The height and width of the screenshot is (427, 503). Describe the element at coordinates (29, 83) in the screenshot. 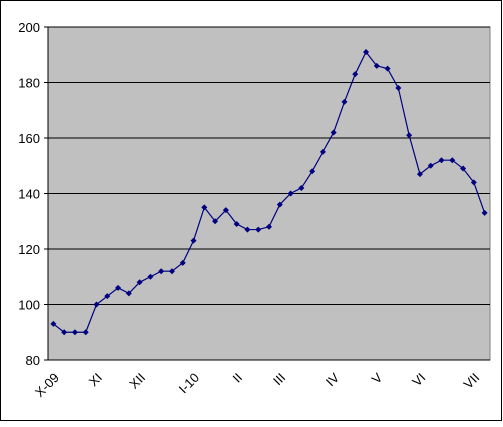

I see `y-tick-label: 180` at that location.